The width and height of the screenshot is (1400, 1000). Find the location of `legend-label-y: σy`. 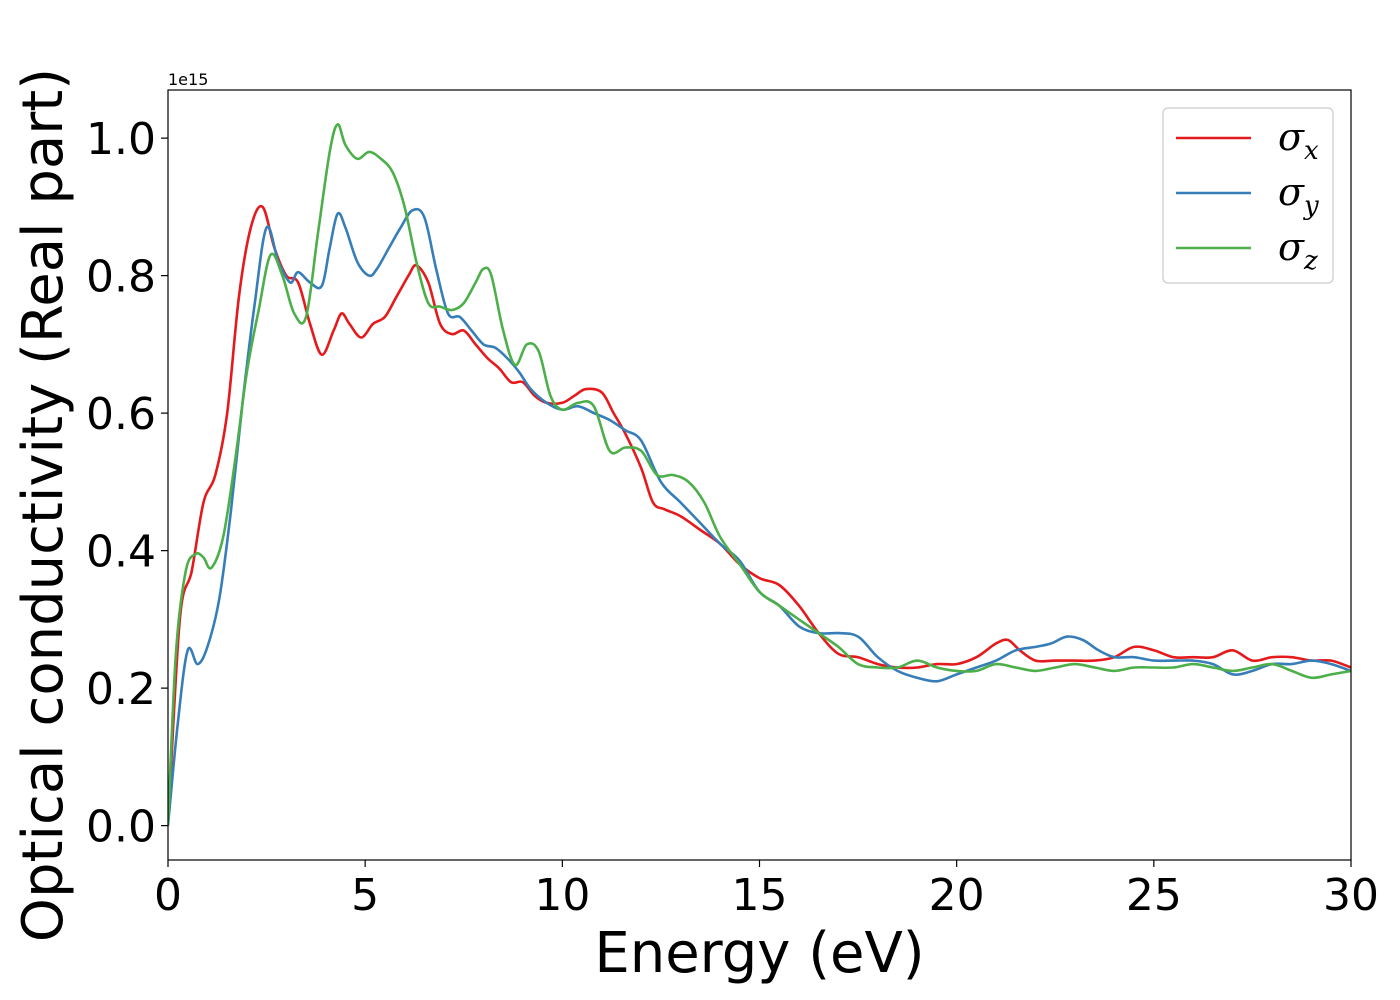

legend-label-y: σy is located at coordinates (1298, 195).